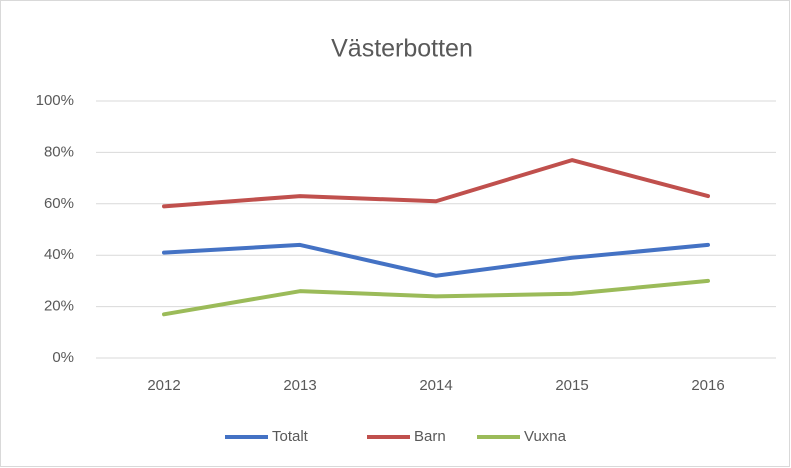 This screenshot has width=791, height=468. Describe the element at coordinates (707, 385) in the screenshot. I see `x-tick-label: 2016` at that location.